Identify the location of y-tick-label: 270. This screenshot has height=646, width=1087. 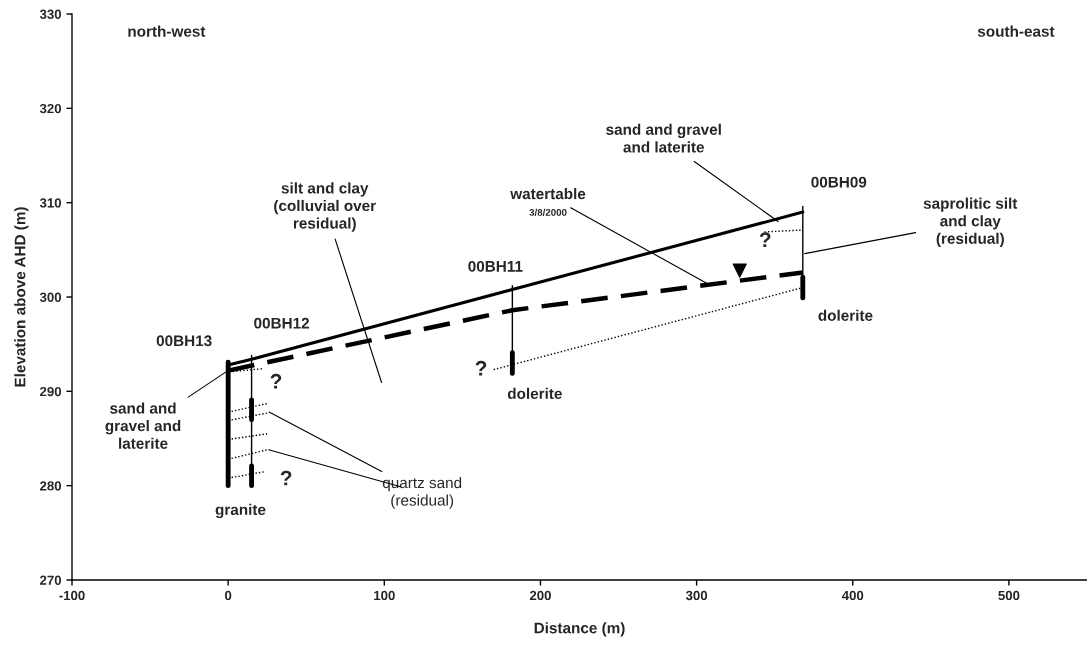
(51, 580).